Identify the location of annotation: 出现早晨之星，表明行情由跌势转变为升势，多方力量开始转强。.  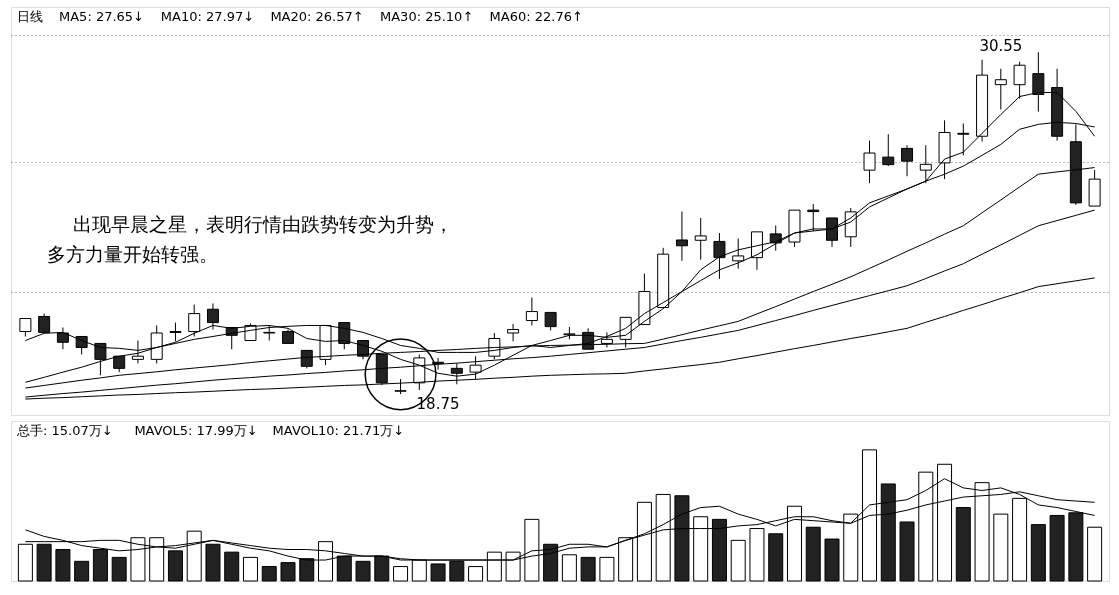
(250, 239).